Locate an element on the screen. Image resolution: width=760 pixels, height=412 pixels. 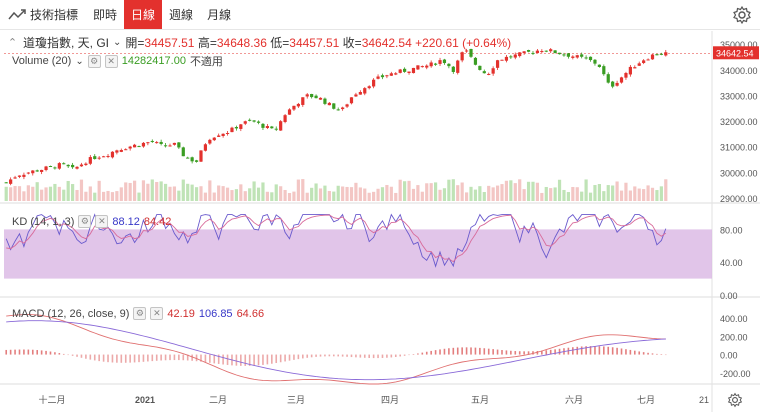
kd-label: KD (14, 1, 3) is located at coordinates (43, 221).